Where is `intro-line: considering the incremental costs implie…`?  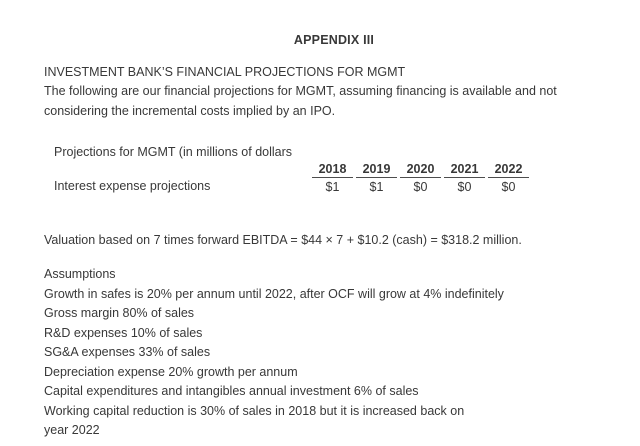
intro-line: considering the incremental costs implie… is located at coordinates (190, 110).